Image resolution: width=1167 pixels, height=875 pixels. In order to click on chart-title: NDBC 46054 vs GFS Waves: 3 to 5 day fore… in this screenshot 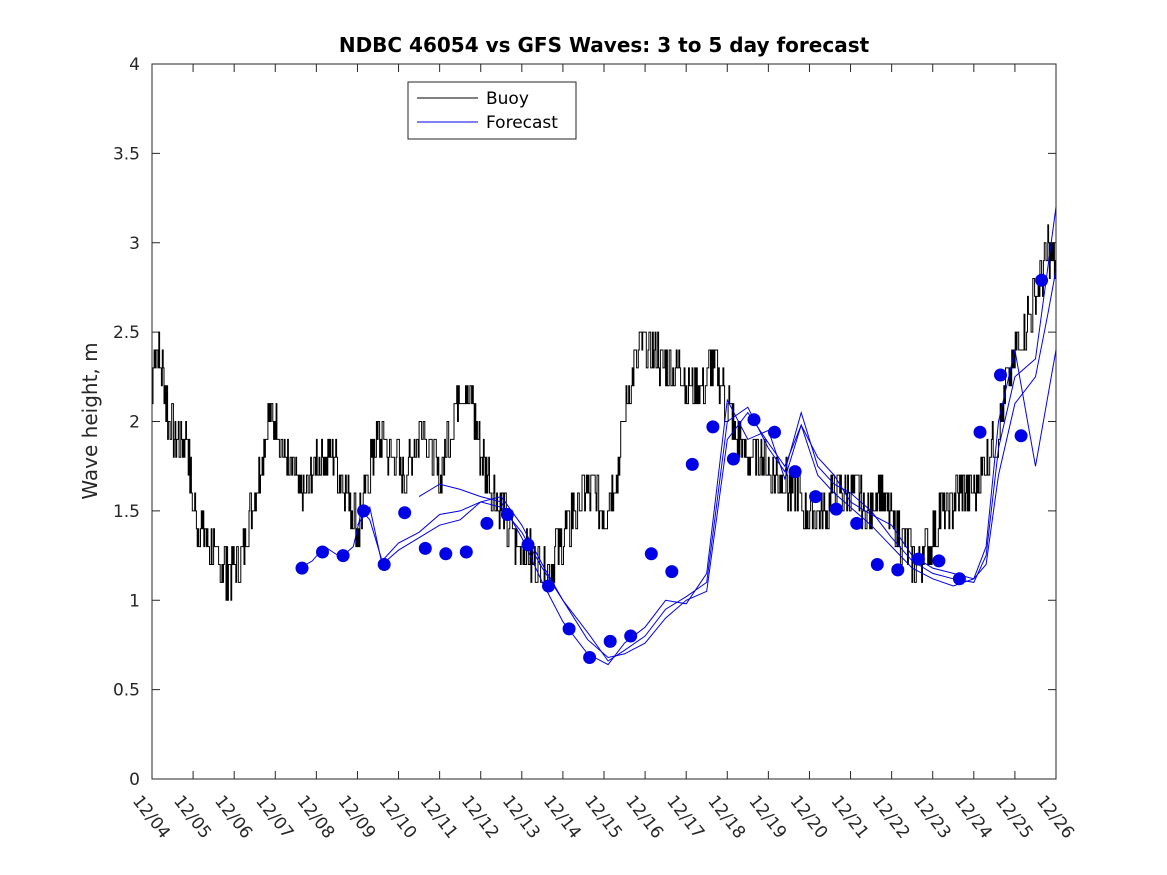, I will do `click(604, 45)`.